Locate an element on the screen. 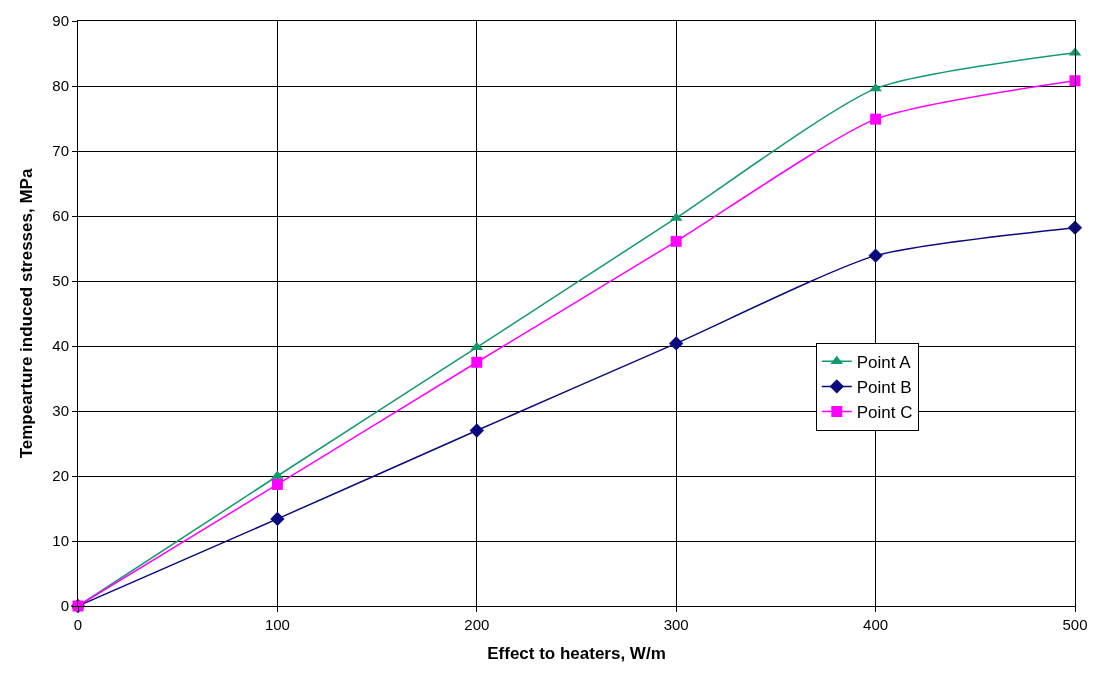  y-tick-label: 70 is located at coordinates (60, 151).